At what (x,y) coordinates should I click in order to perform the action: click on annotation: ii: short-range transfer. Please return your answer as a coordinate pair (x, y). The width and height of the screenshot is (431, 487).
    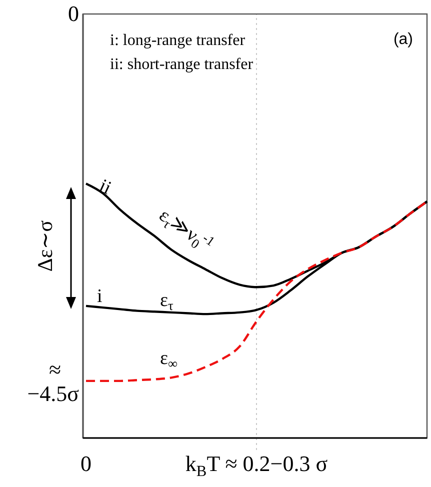
    Looking at the image, I should click on (182, 64).